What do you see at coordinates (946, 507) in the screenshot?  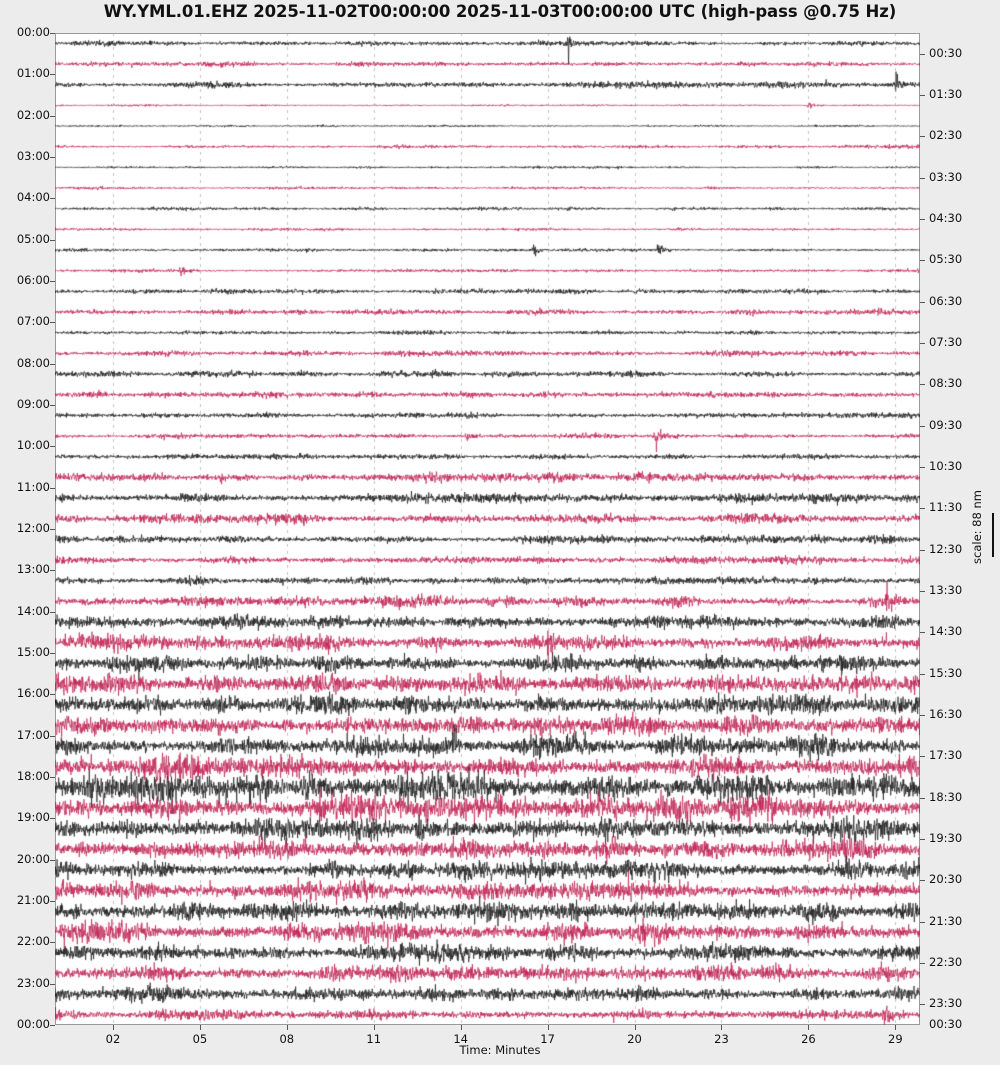 I see `y-axis-label-right: 11:30` at bounding box center [946, 507].